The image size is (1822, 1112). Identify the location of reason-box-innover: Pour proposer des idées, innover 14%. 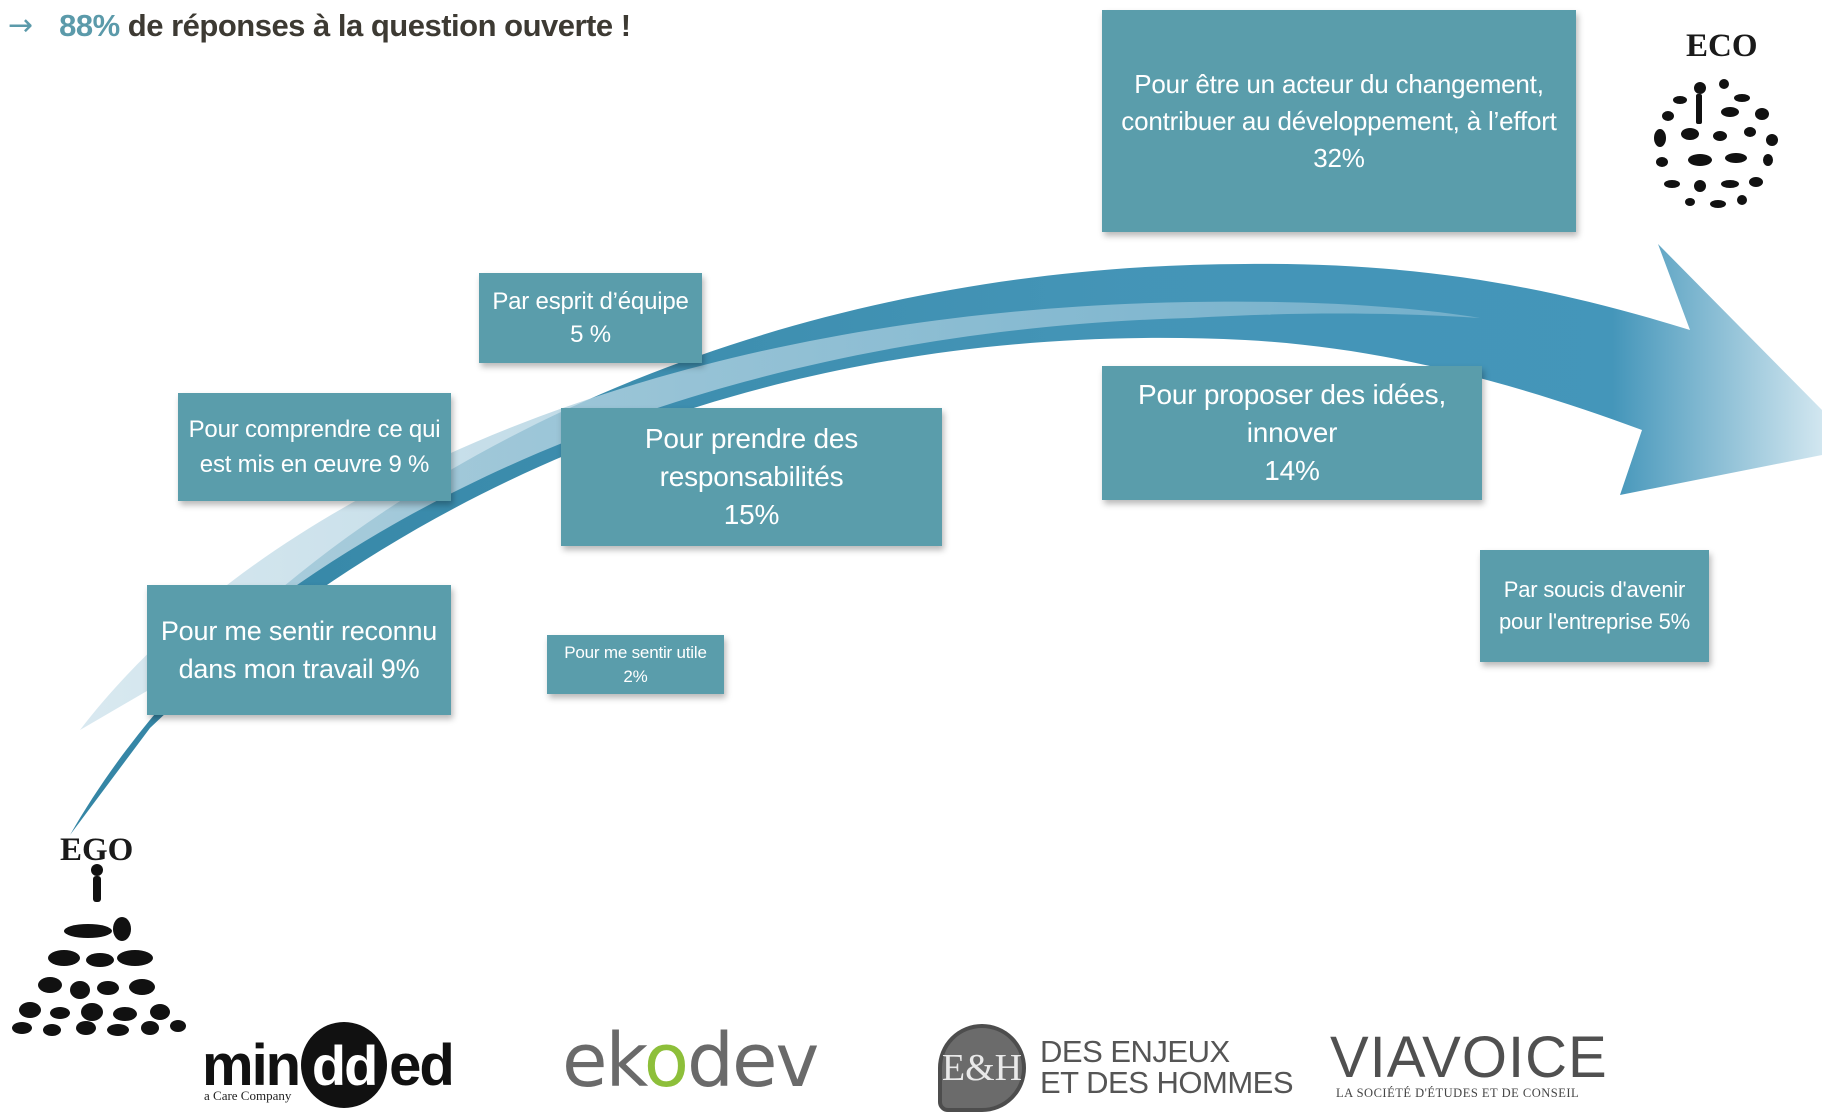
(1292, 433).